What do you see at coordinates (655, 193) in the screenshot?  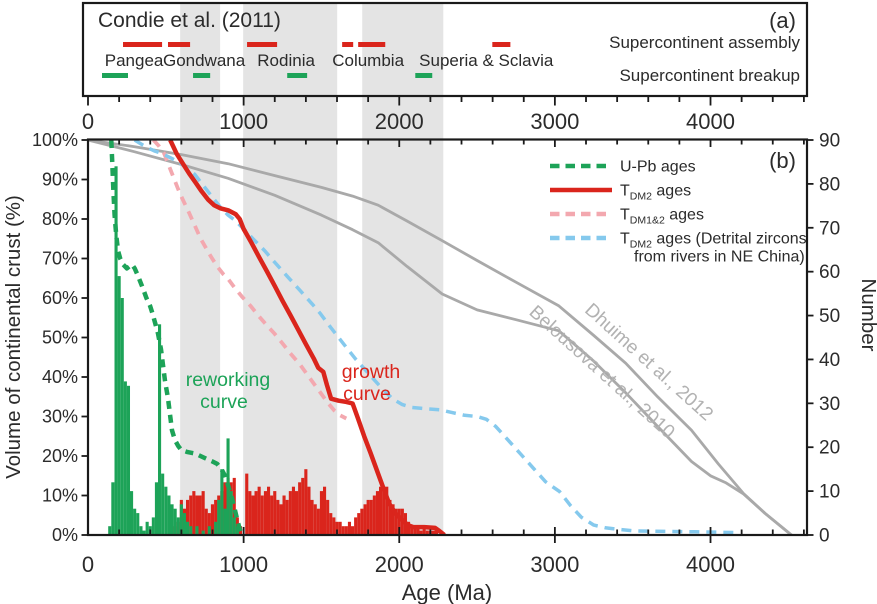 I see `legend-label-tdm2: TDM2​ ages` at bounding box center [655, 193].